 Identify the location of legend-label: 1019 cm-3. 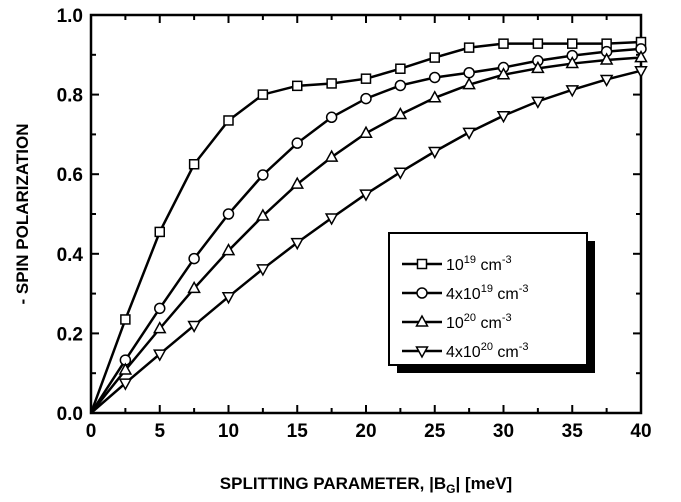
(479, 264).